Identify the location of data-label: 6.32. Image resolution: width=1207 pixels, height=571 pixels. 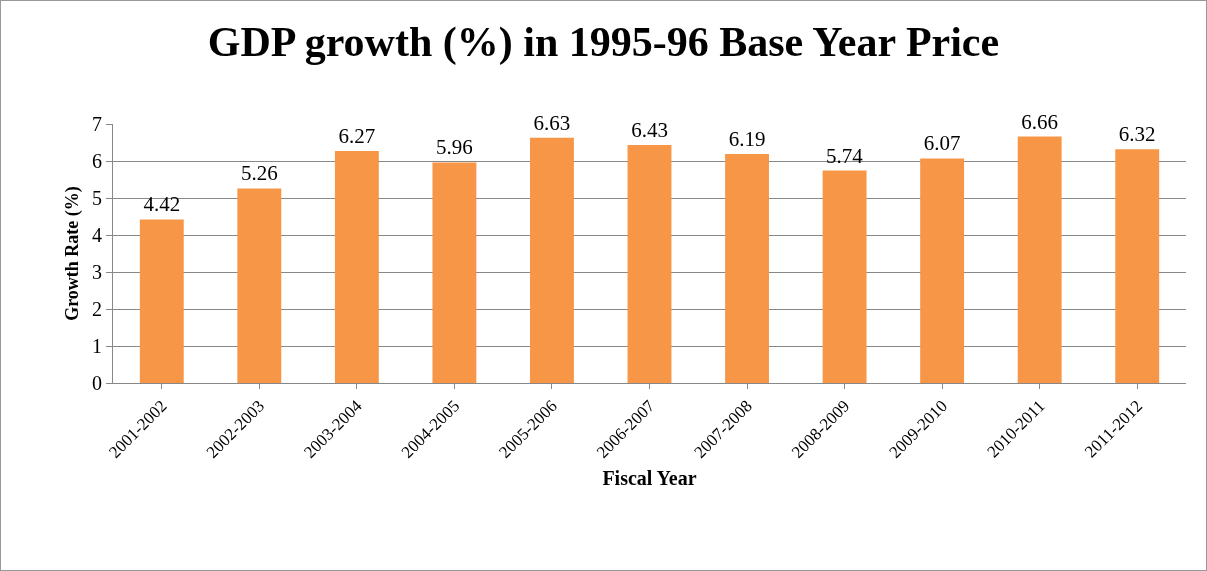
(1137, 134).